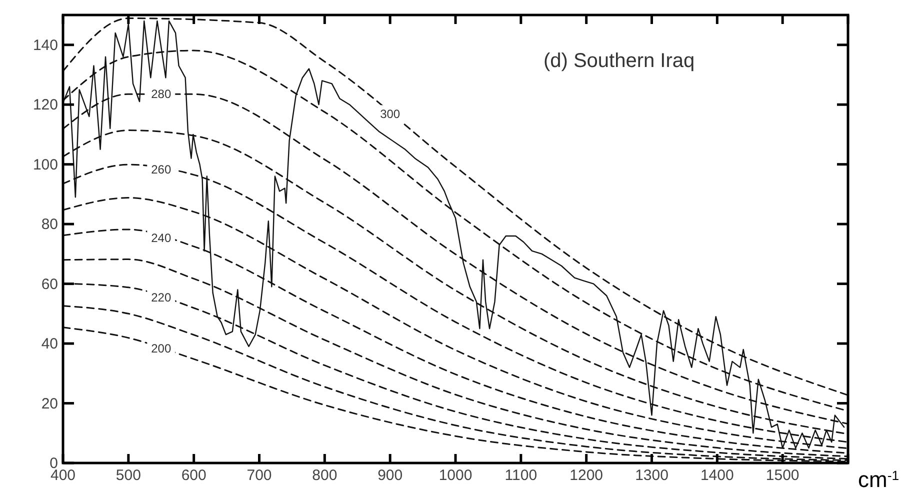 The height and width of the screenshot is (499, 916). What do you see at coordinates (161, 169) in the screenshot?
I see `series-label: 260` at bounding box center [161, 169].